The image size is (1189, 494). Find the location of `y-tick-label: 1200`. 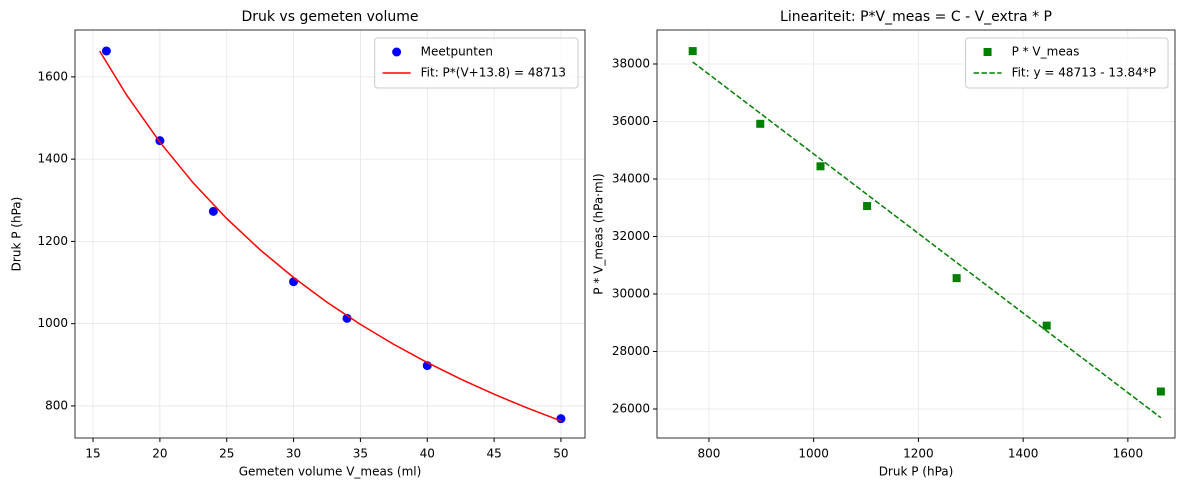

y-tick-label: 1200 is located at coordinates (52, 241).